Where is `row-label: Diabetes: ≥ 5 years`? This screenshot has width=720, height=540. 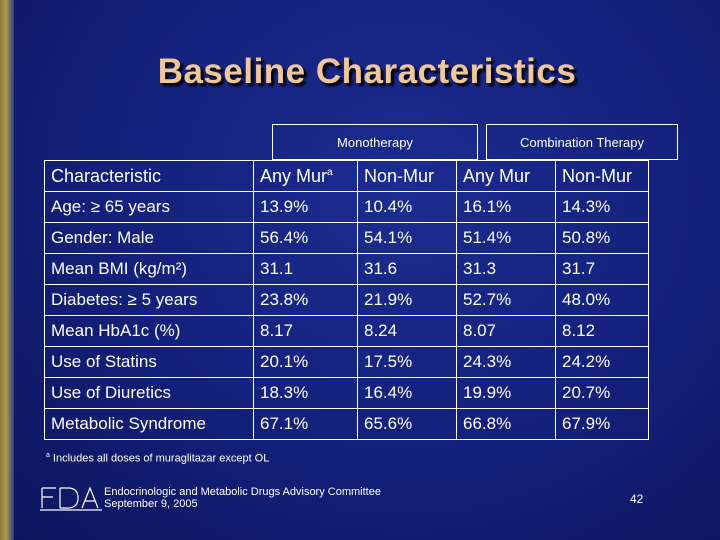 row-label: Diabetes: ≥ 5 years is located at coordinates (149, 300).